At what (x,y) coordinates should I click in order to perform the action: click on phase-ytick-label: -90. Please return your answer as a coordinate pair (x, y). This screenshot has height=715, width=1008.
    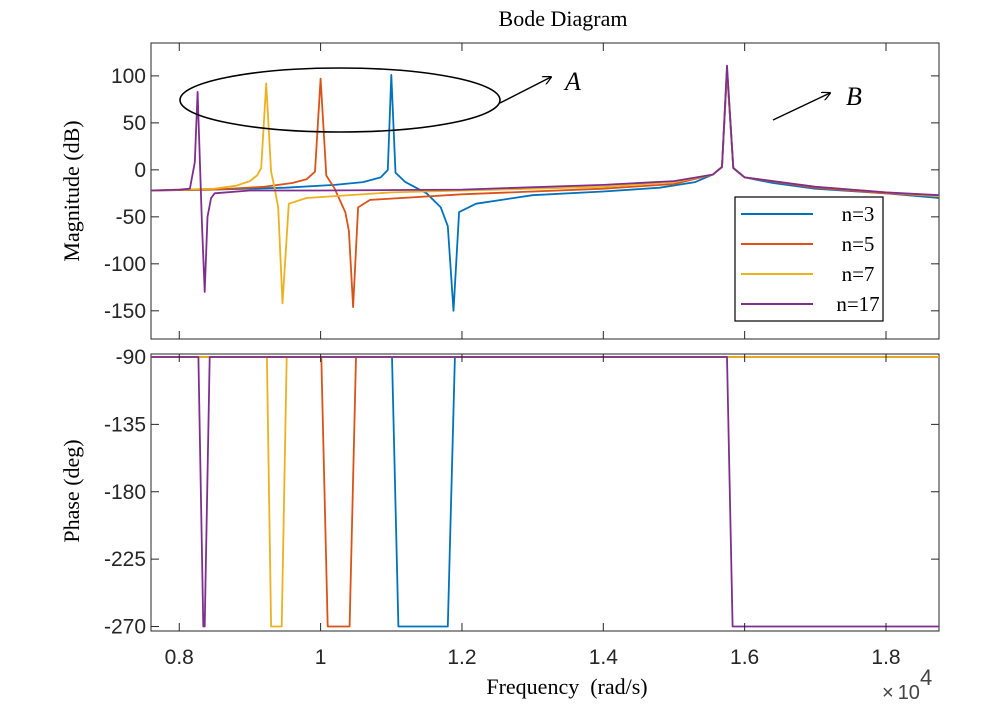
    Looking at the image, I should click on (131, 357).